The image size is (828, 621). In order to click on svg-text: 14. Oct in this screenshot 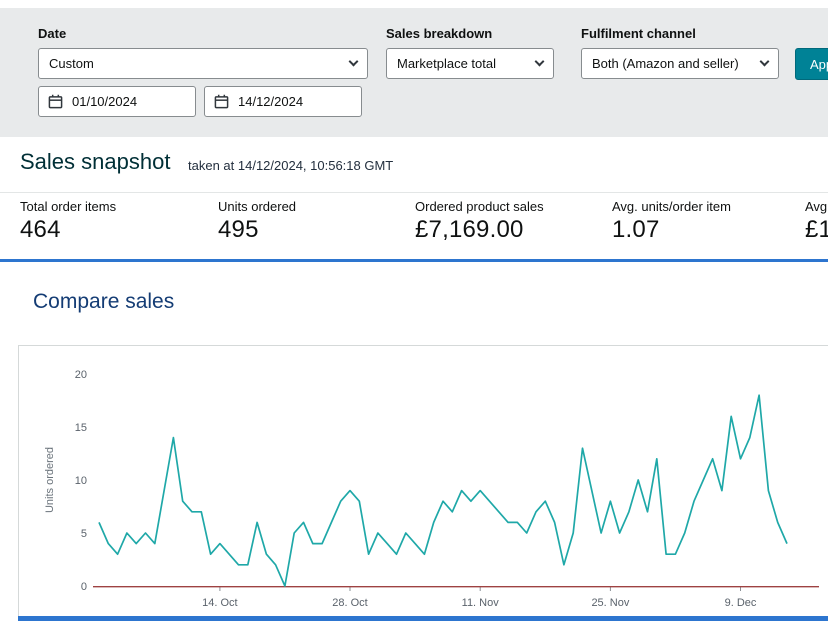, I will do `click(219, 603)`.